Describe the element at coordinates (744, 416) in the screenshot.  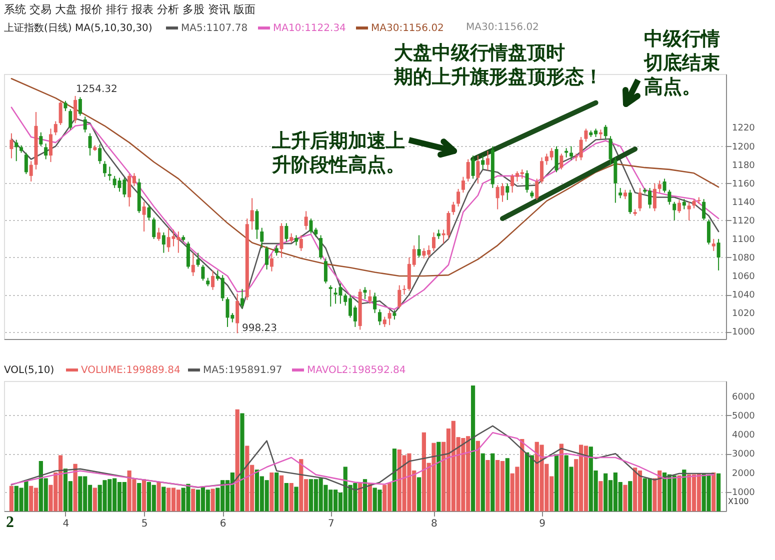
I see `y-tick-label: 5000` at that location.